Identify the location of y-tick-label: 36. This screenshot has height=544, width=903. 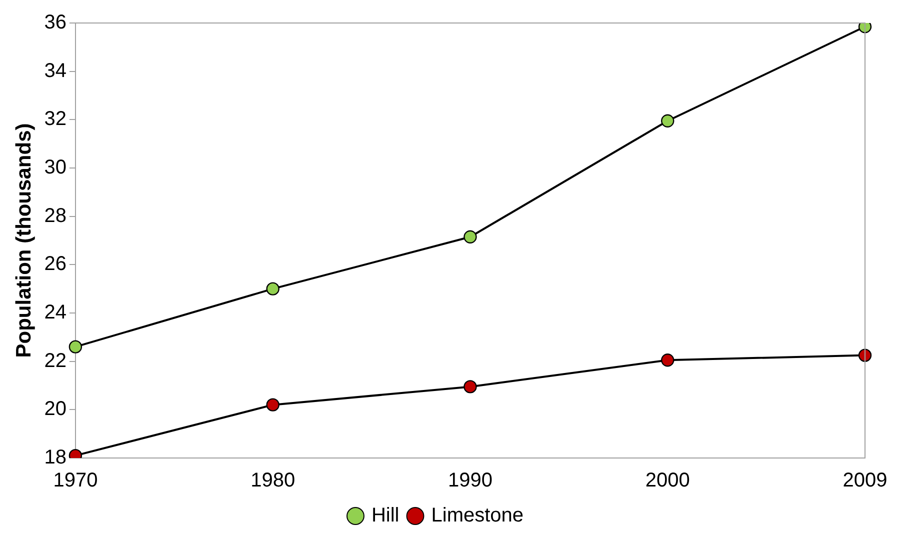
(55, 23).